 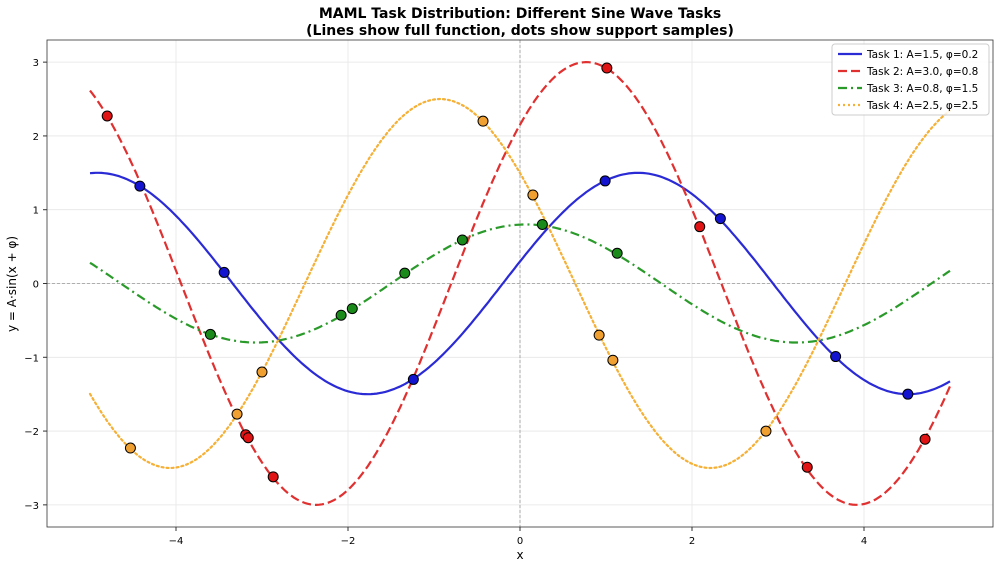 I want to click on y-tick-label: −2, so click(x=31, y=432).